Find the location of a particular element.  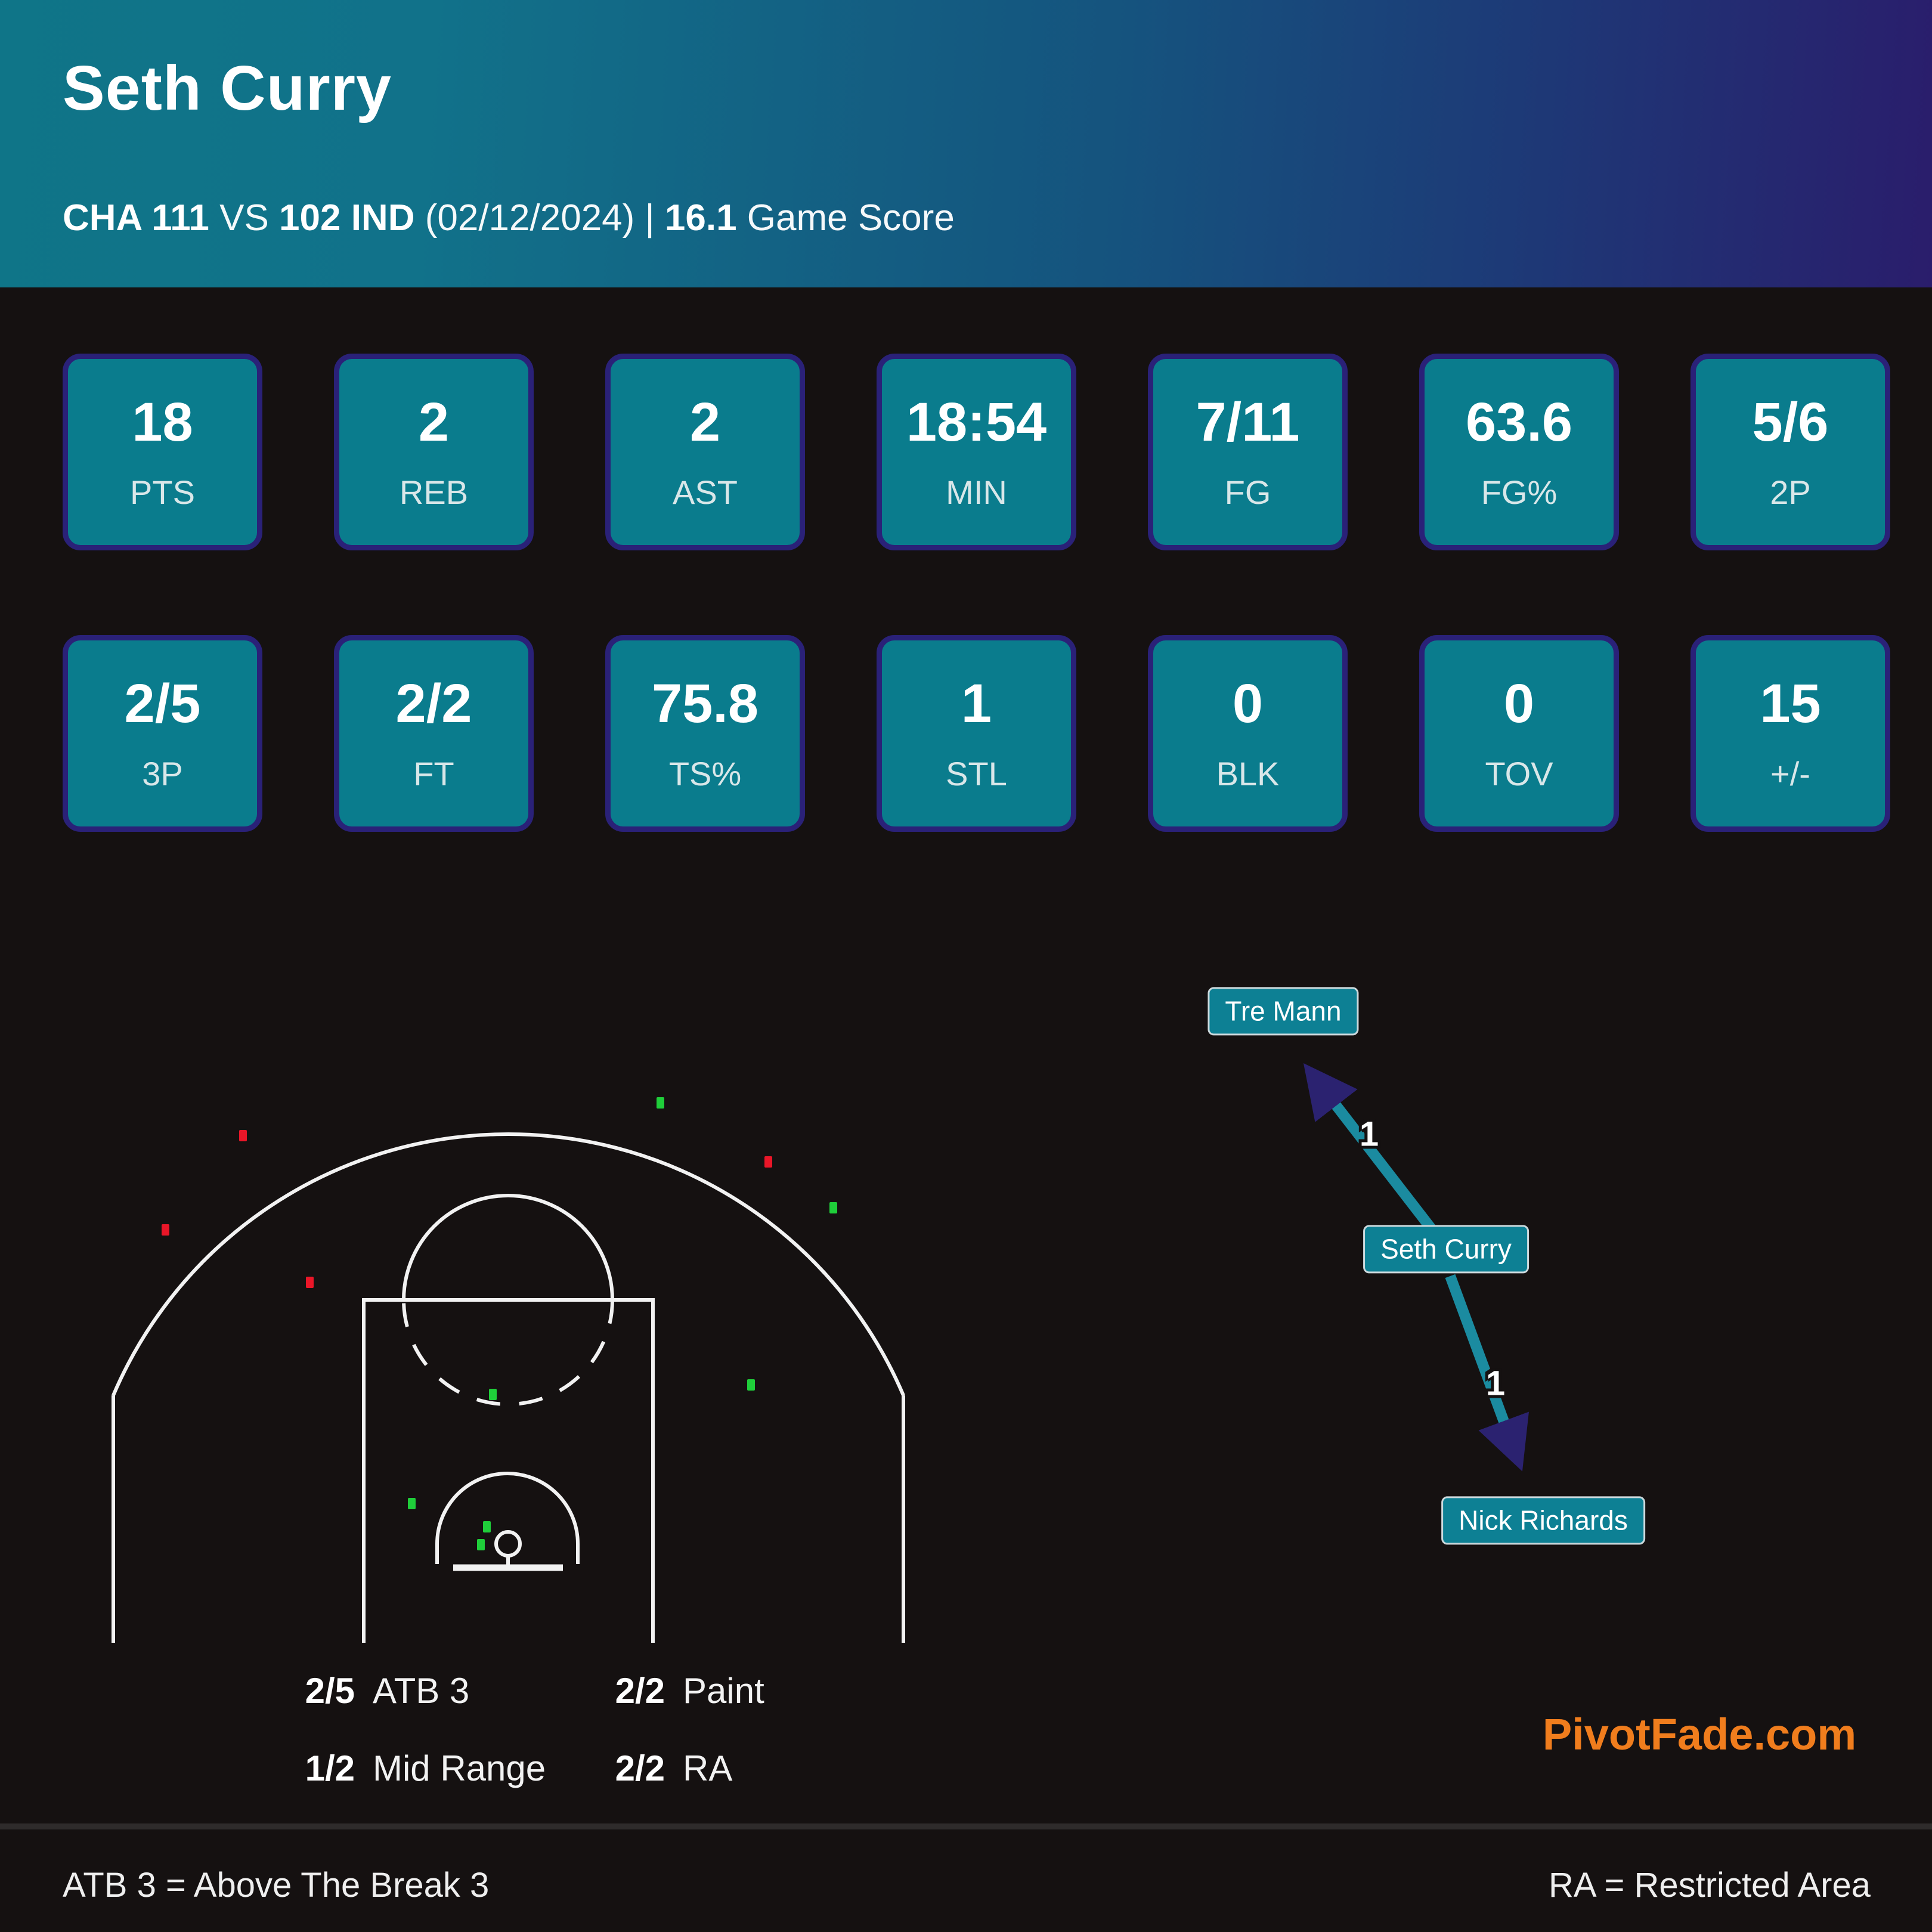

site-link: PivotFade.com is located at coordinates (1700, 1734).